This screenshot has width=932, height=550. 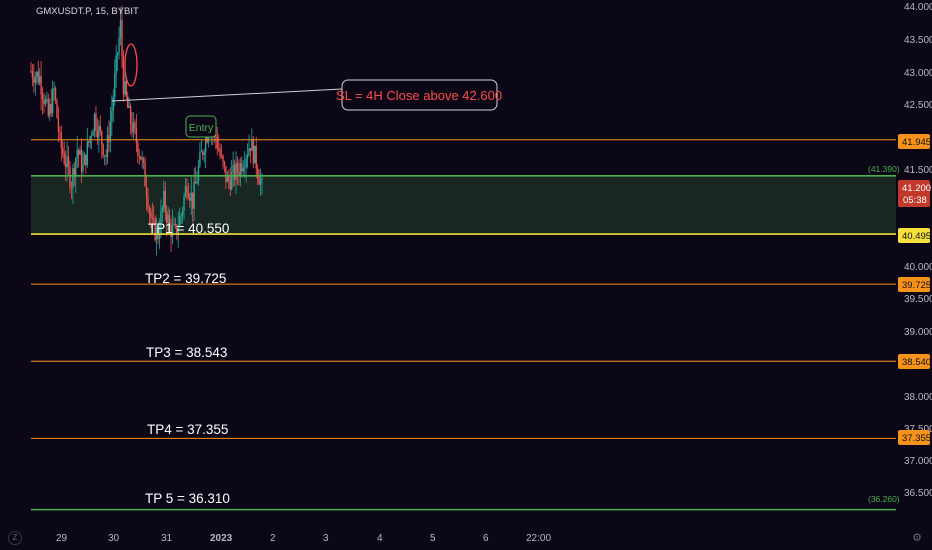 I want to click on entry-label-box, so click(x=201, y=126).